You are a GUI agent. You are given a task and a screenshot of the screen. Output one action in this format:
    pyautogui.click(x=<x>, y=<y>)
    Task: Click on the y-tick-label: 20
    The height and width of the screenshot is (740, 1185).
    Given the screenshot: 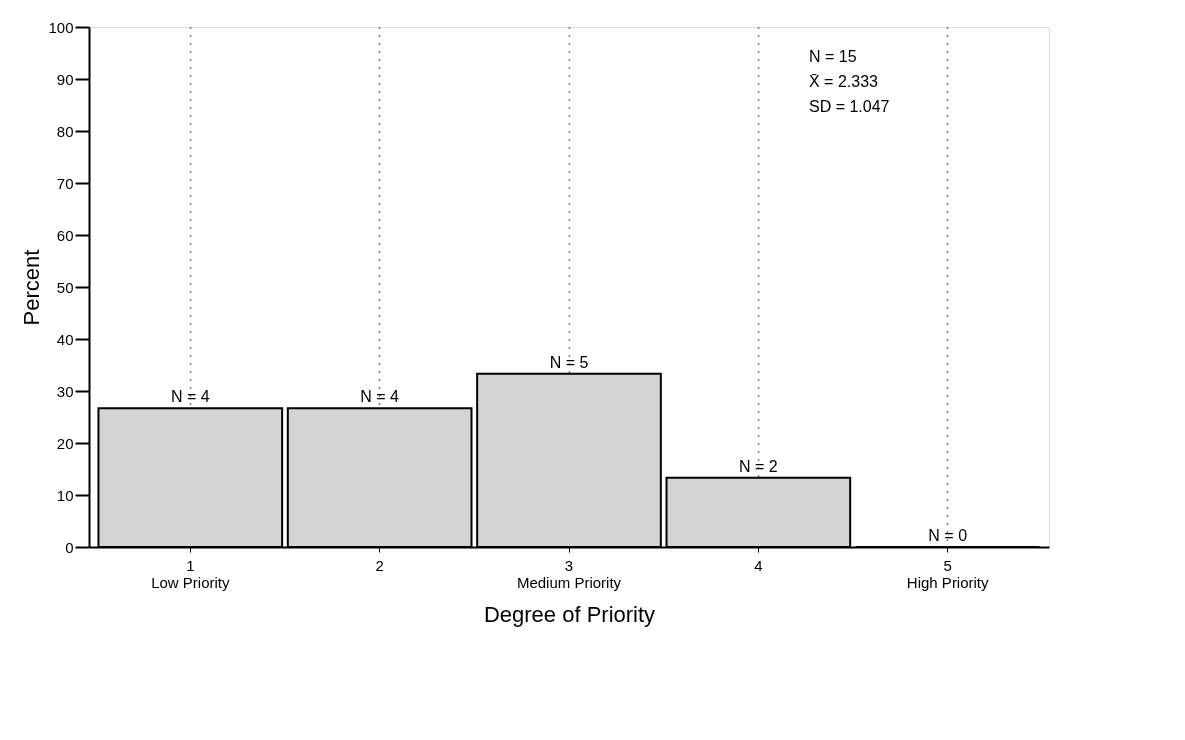 What is the action you would take?
    pyautogui.click(x=65, y=443)
    